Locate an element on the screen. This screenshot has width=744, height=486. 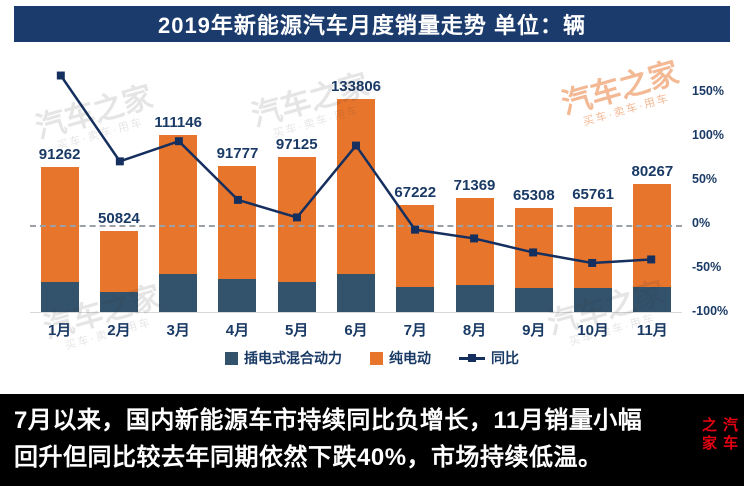
legend-label-phev: 插电式混合动力 is located at coordinates (293, 358).